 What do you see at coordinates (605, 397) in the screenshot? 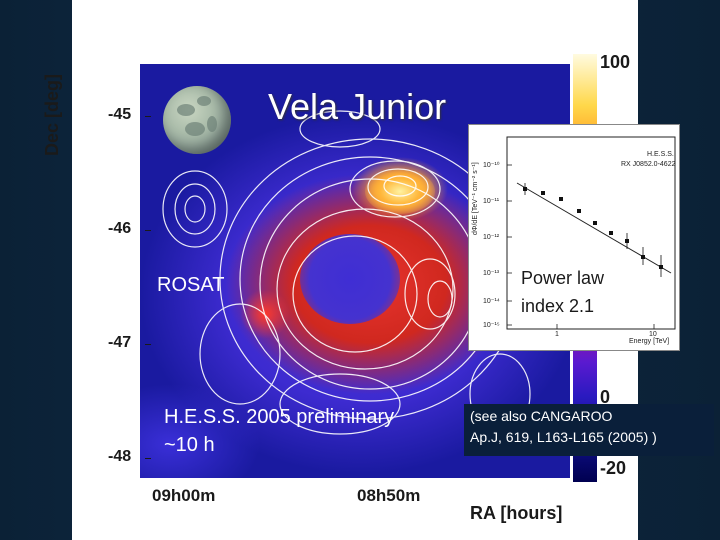
I see `colorbar-zero-label: 0` at bounding box center [605, 397].